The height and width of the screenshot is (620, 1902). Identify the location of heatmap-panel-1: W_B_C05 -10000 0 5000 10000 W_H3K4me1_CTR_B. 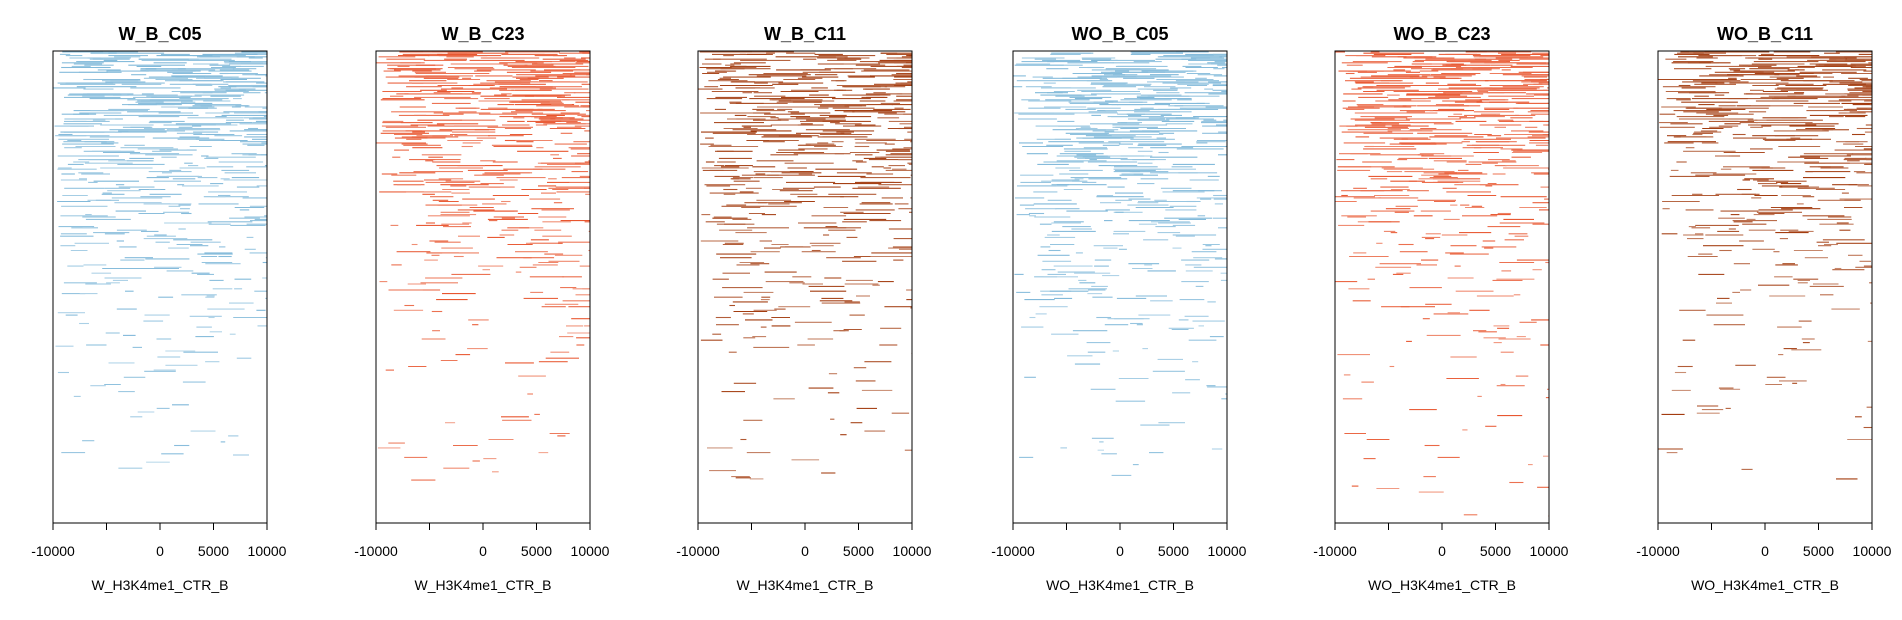
(158, 308).